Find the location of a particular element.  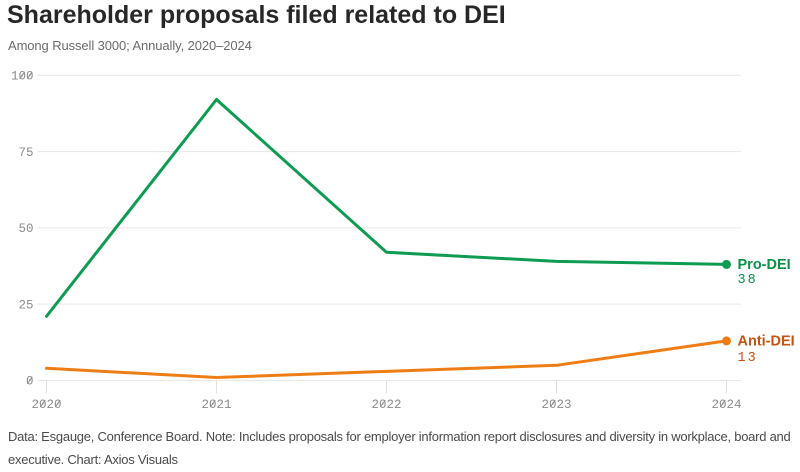

svg-text: 38 is located at coordinates (748, 280).